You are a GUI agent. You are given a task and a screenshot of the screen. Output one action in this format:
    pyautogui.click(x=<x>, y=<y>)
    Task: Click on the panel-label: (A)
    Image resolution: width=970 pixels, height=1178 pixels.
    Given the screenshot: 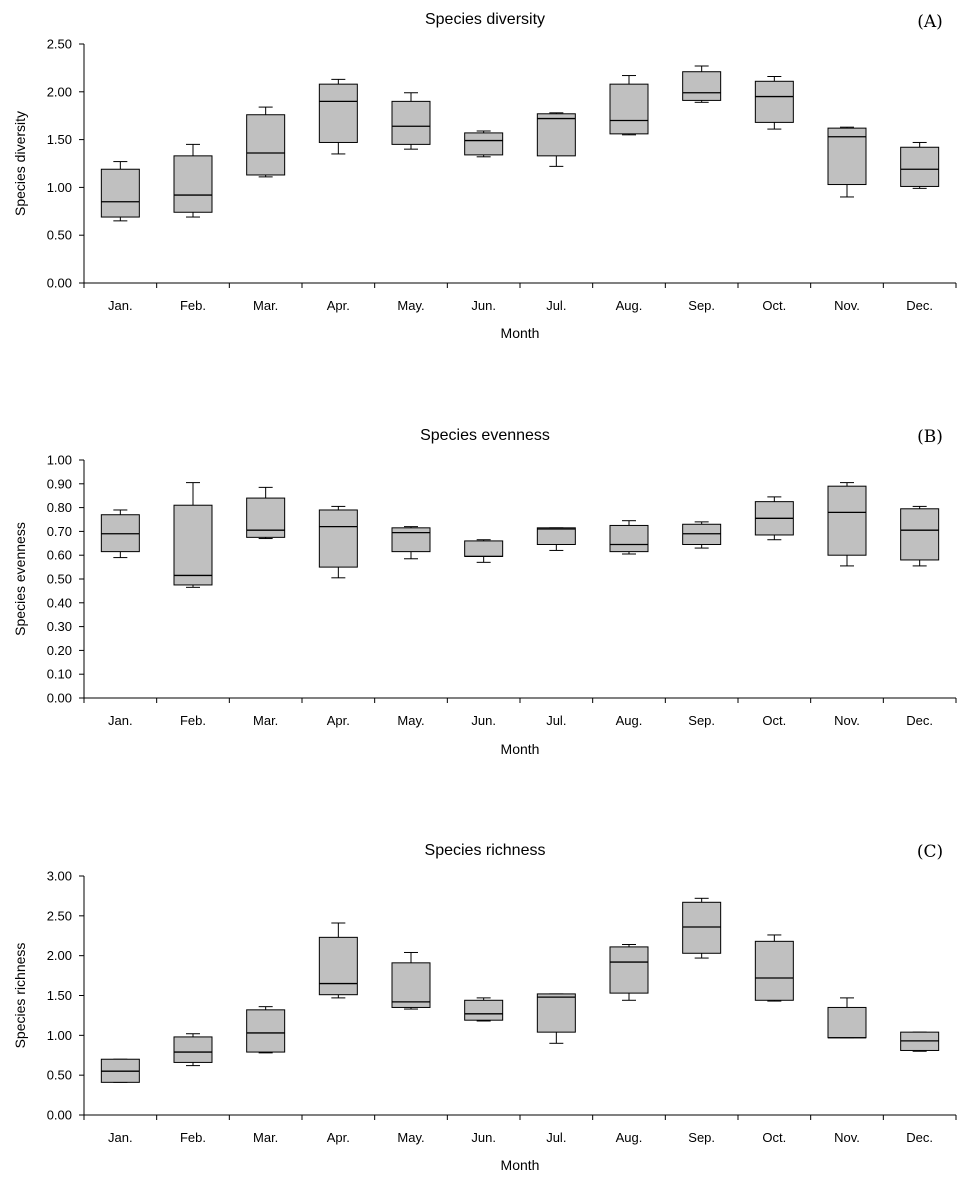 What is the action you would take?
    pyautogui.click(x=930, y=22)
    